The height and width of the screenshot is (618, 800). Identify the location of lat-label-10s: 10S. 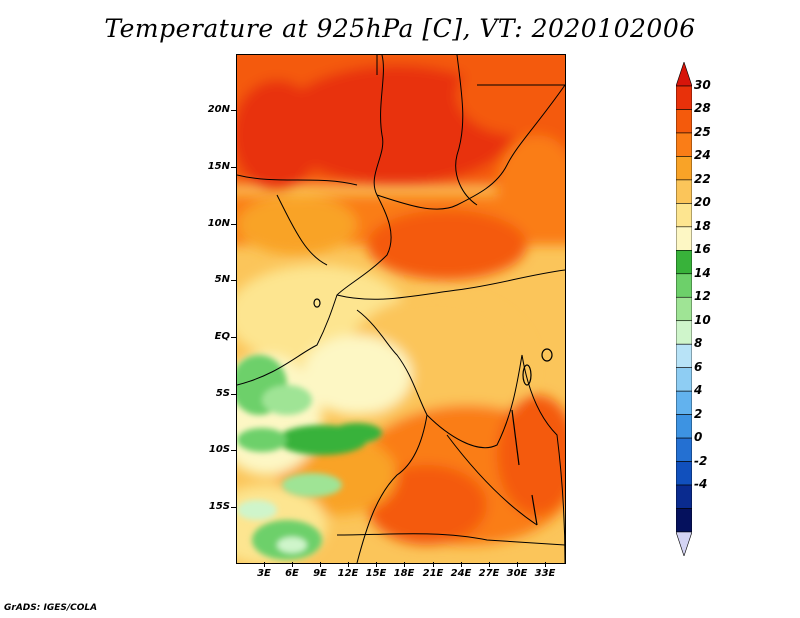
(219, 449).